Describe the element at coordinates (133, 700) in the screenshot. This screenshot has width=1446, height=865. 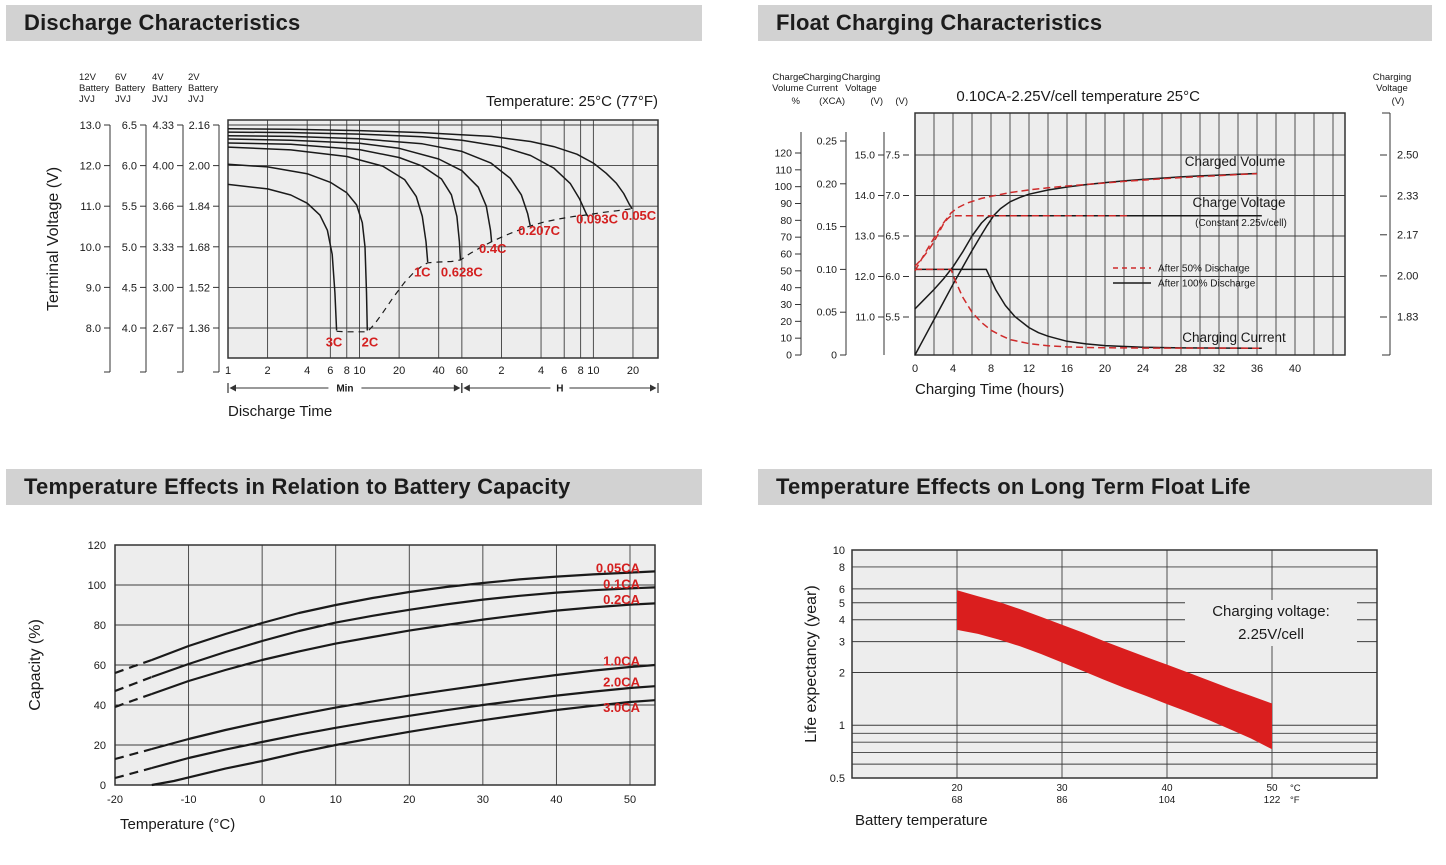
I see `capacity-curve-dash-0.2CA` at that location.